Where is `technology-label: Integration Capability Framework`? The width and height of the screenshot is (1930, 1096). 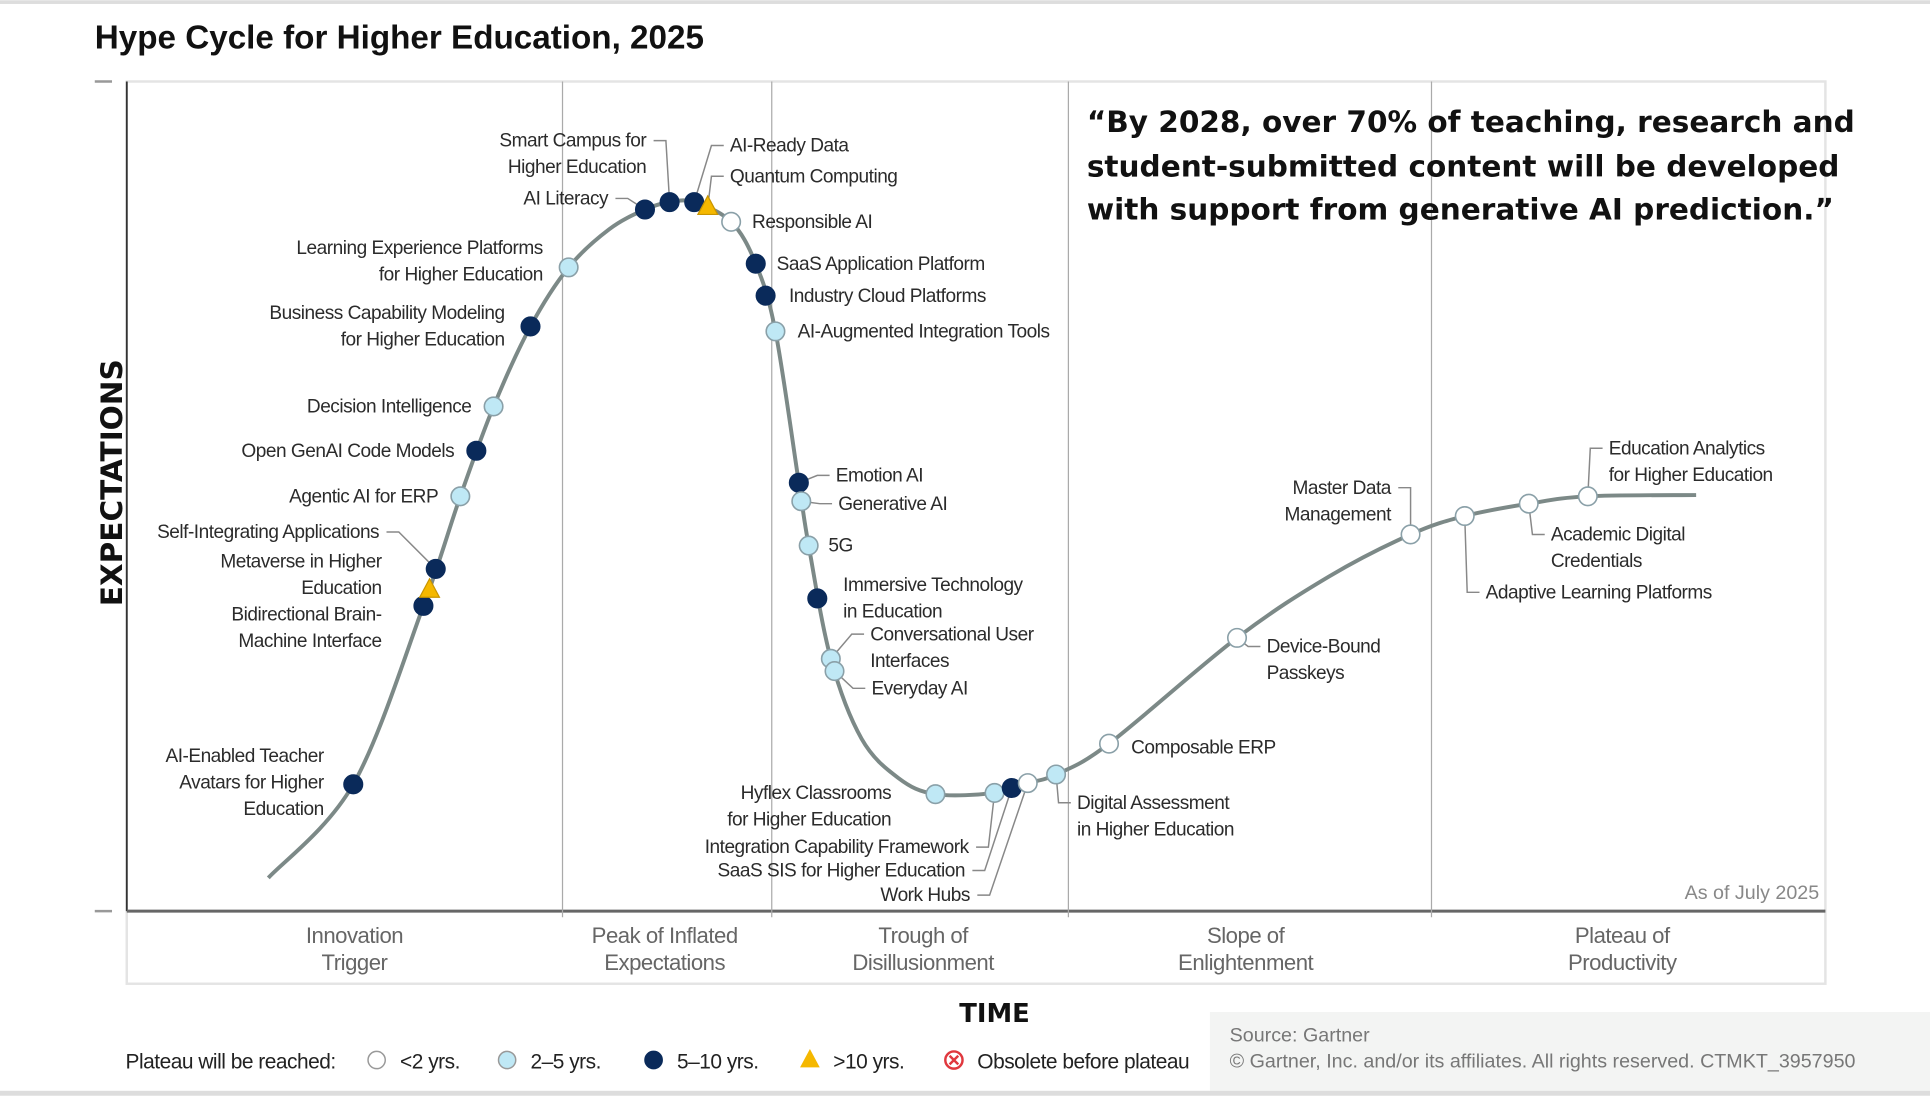 technology-label: Integration Capability Framework is located at coordinates (837, 847).